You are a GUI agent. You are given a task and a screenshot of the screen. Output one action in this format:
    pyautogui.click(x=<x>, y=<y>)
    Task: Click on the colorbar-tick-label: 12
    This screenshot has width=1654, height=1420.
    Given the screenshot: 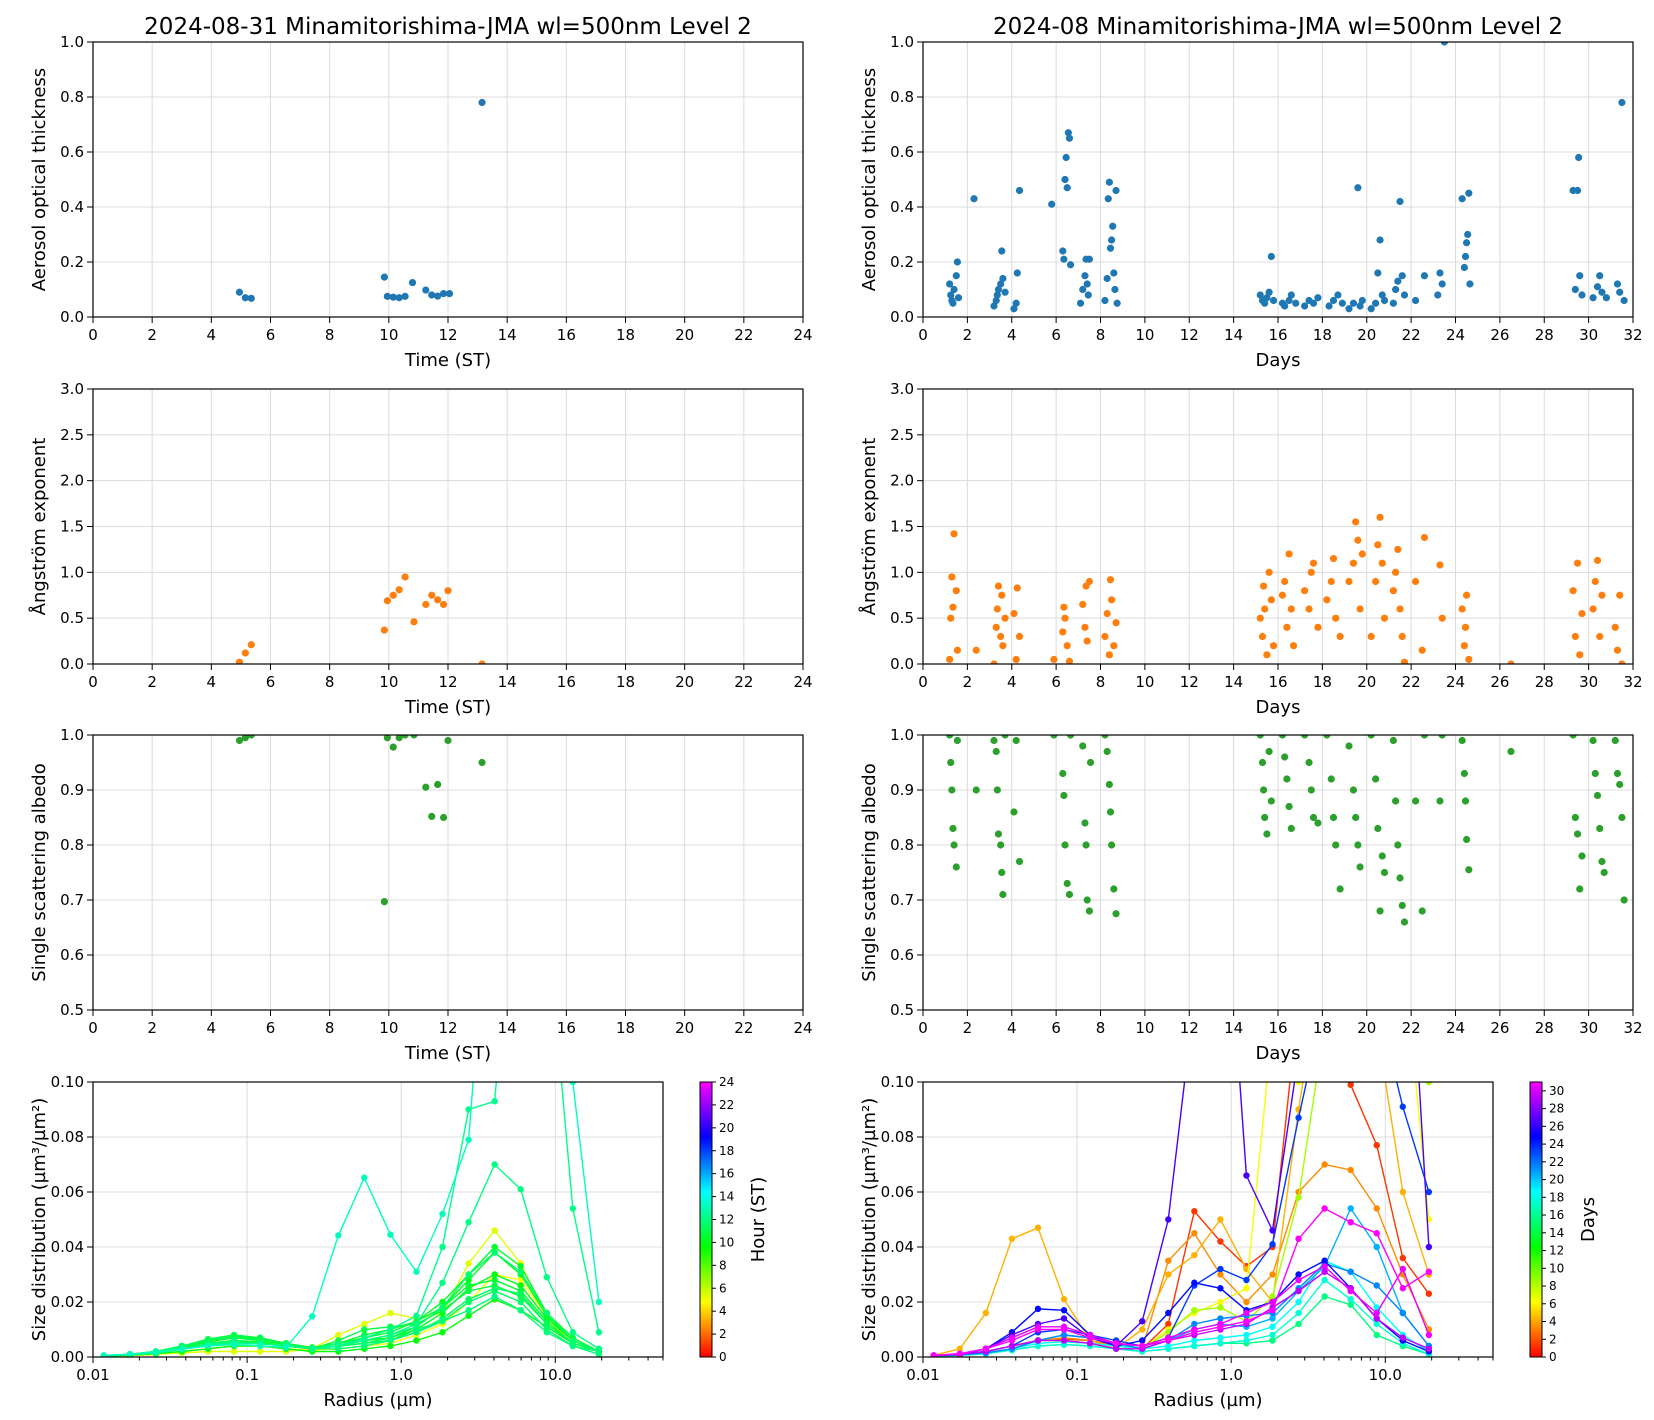 What is the action you would take?
    pyautogui.click(x=726, y=1220)
    